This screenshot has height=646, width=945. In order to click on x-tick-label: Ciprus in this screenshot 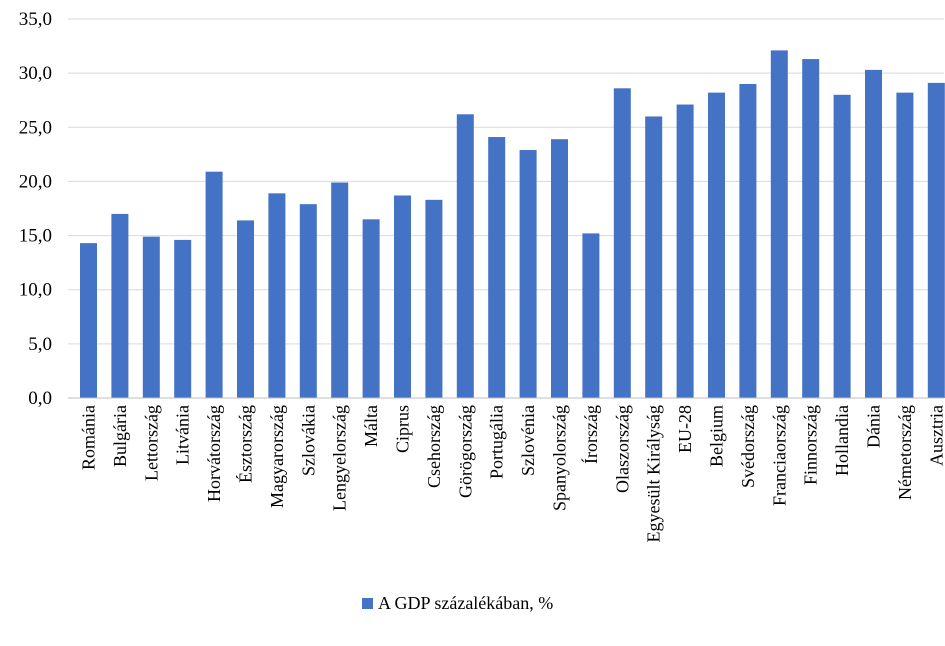, I will do `click(403, 429)`.